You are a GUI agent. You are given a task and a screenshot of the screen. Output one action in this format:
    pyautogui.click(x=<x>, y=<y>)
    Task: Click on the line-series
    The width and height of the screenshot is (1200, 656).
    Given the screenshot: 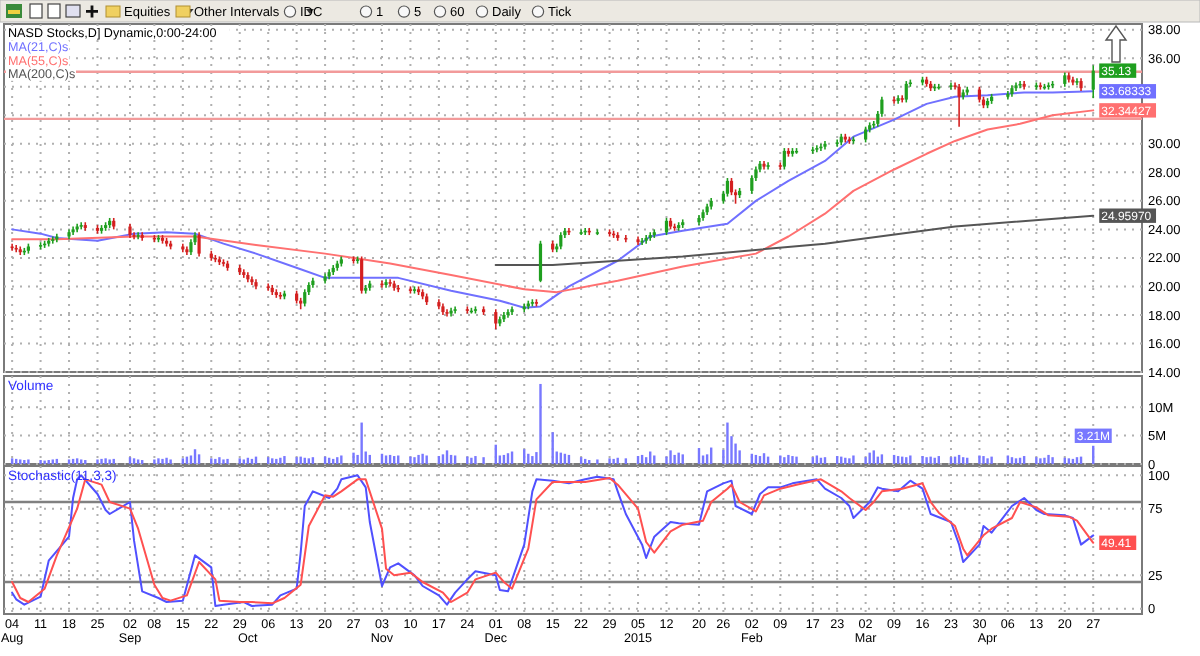 What is the action you would take?
    pyautogui.click(x=794, y=240)
    